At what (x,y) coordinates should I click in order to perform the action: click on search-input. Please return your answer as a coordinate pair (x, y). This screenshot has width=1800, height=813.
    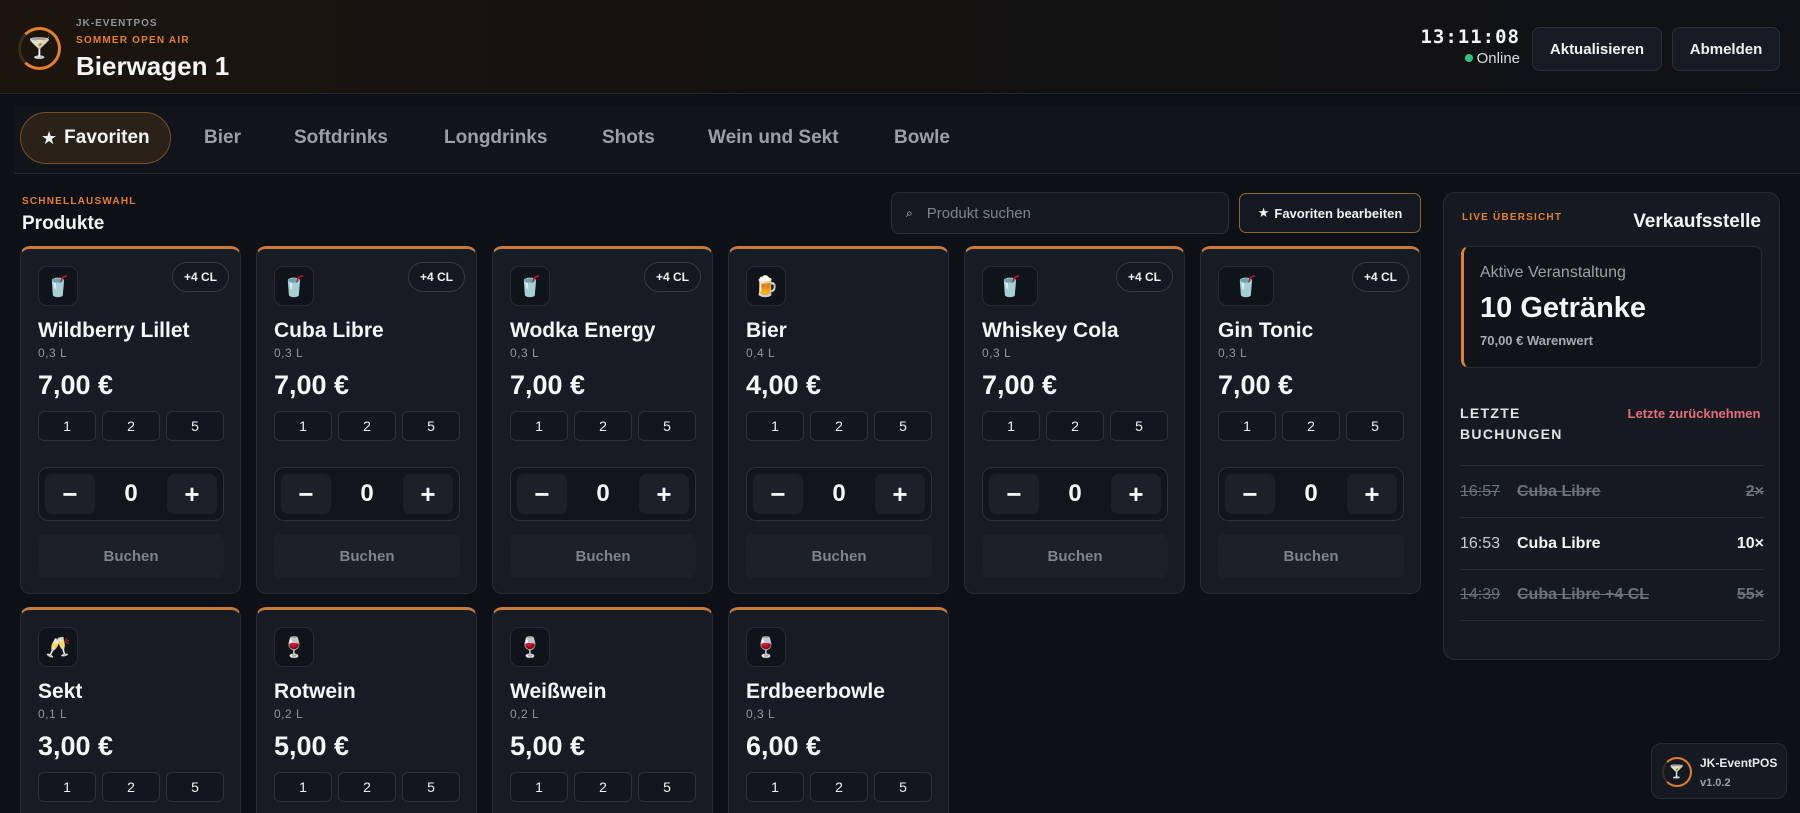
    Looking at the image, I should click on (1066, 213).